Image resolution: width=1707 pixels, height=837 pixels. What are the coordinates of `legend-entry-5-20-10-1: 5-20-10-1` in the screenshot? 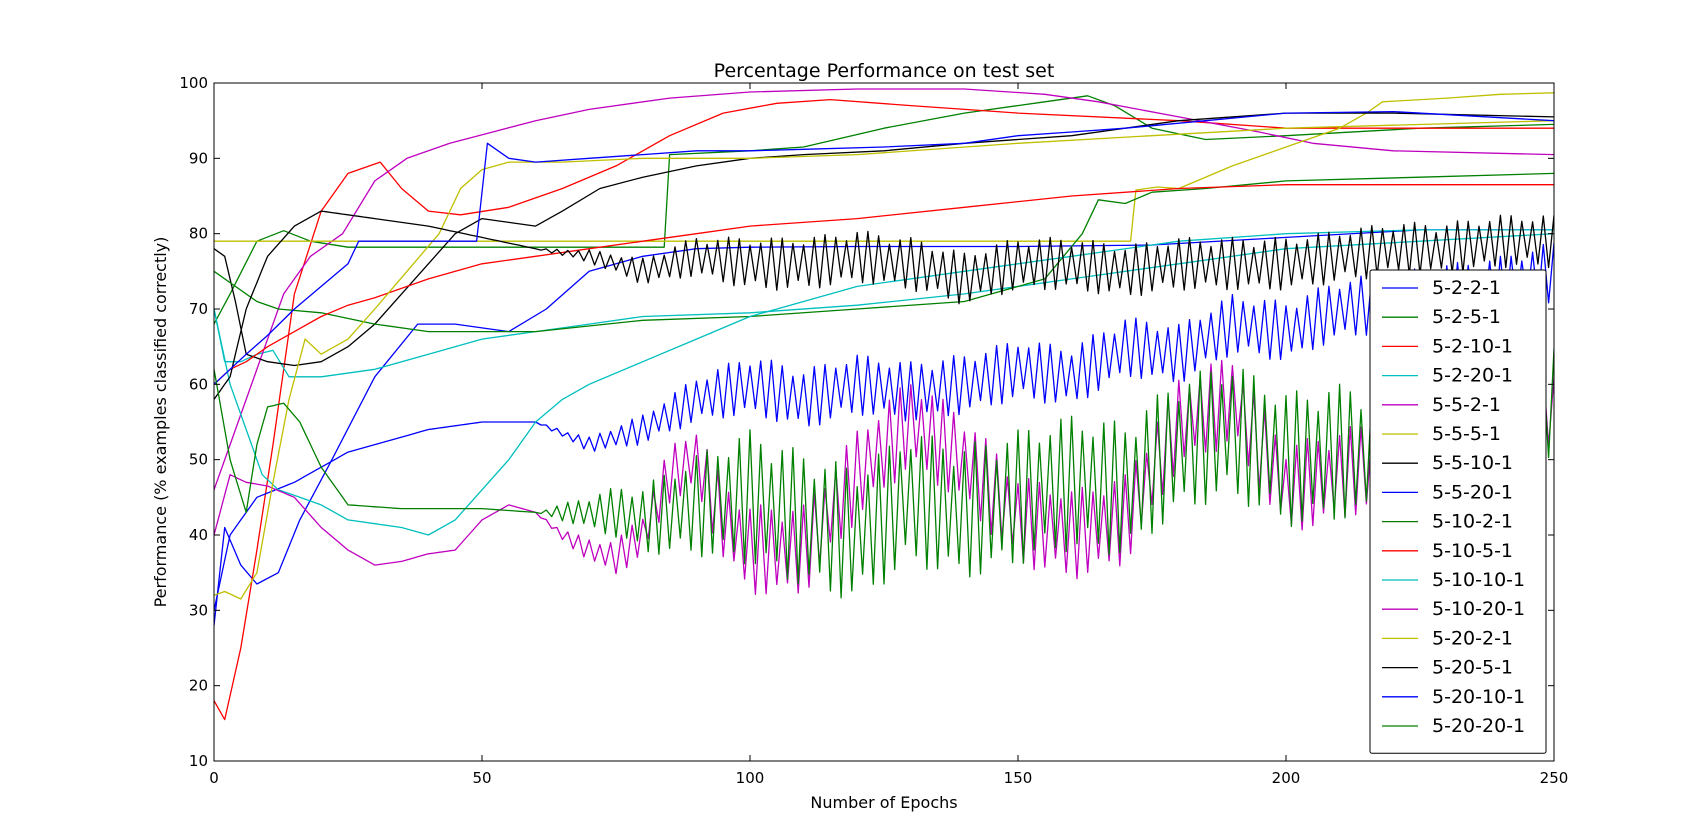 It's located at (1478, 697).